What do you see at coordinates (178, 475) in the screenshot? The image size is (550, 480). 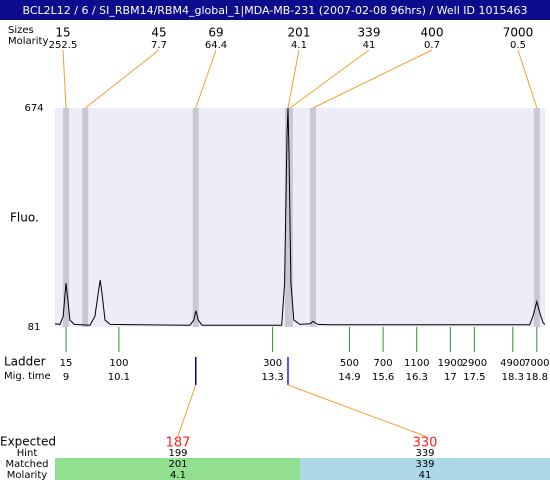 I see `molarity-value: 4.1` at bounding box center [178, 475].